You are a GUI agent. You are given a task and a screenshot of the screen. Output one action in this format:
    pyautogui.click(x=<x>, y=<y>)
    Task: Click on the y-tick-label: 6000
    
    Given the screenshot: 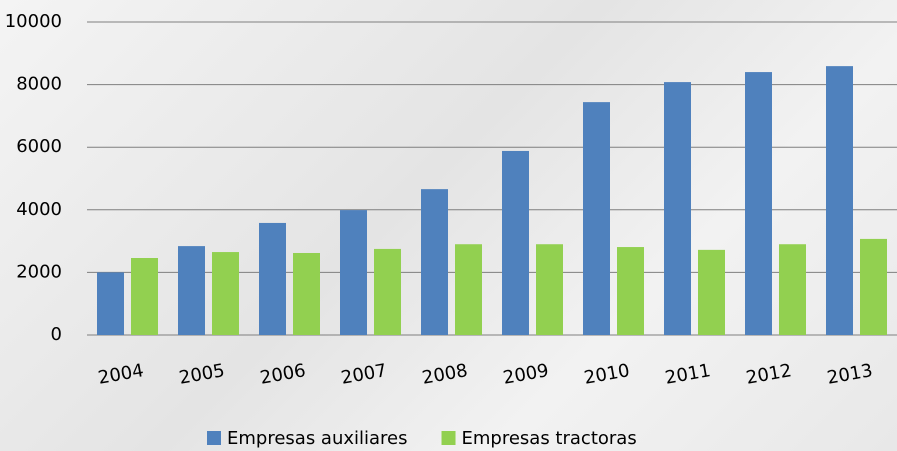 What is the action you would take?
    pyautogui.click(x=39, y=146)
    